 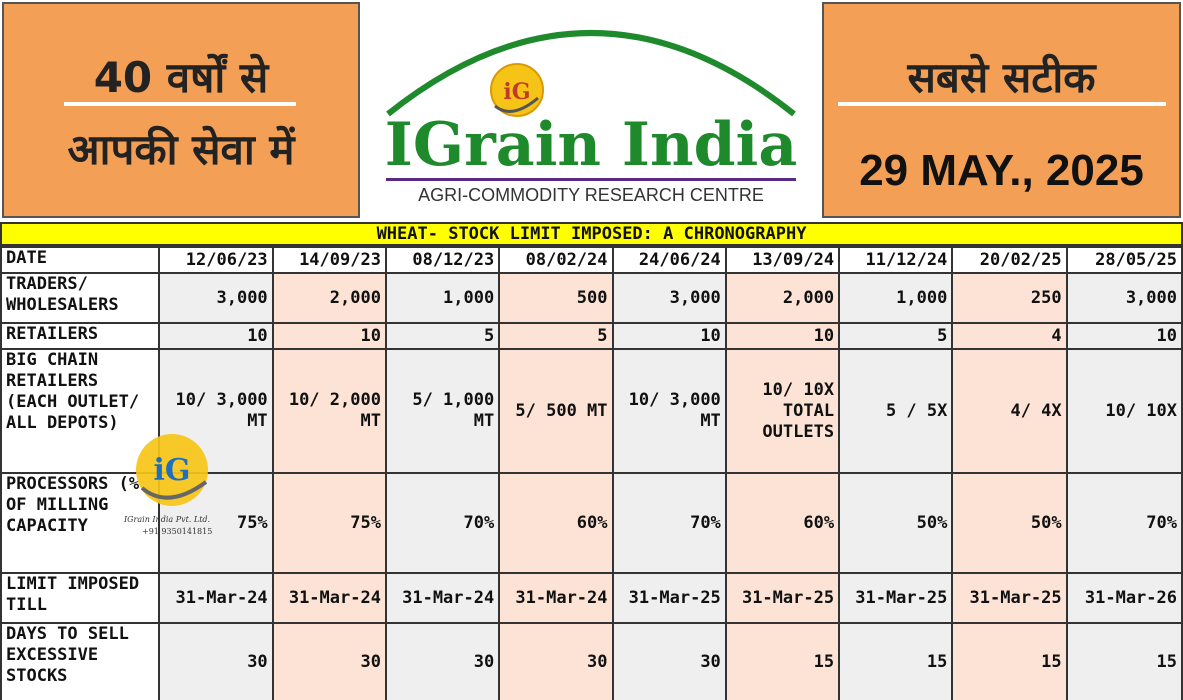 What do you see at coordinates (180, 104) in the screenshot?
I see `slogan-divider` at bounding box center [180, 104].